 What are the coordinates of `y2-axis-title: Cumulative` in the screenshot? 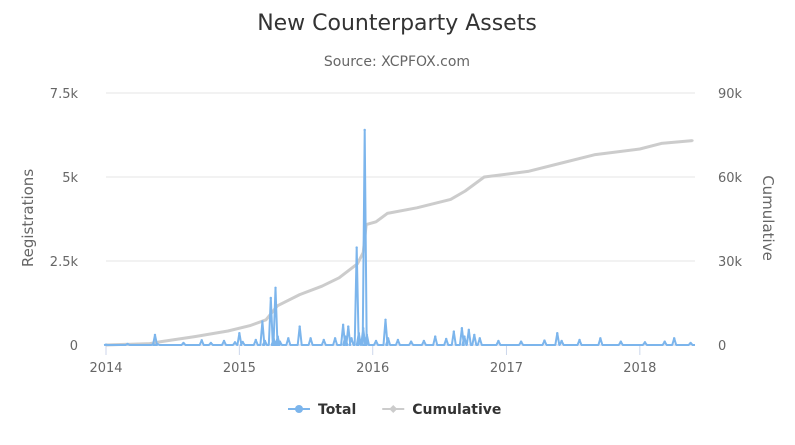 It's located at (768, 218).